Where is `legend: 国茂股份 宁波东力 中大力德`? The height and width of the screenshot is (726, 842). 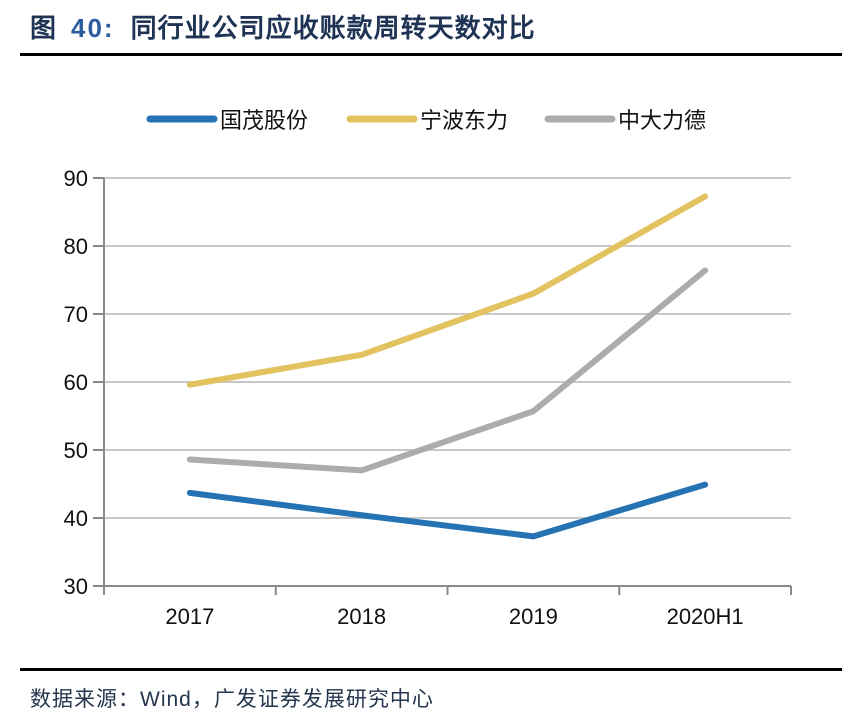 legend: 国茂股份 宁波东力 中大力德 is located at coordinates (426, 120).